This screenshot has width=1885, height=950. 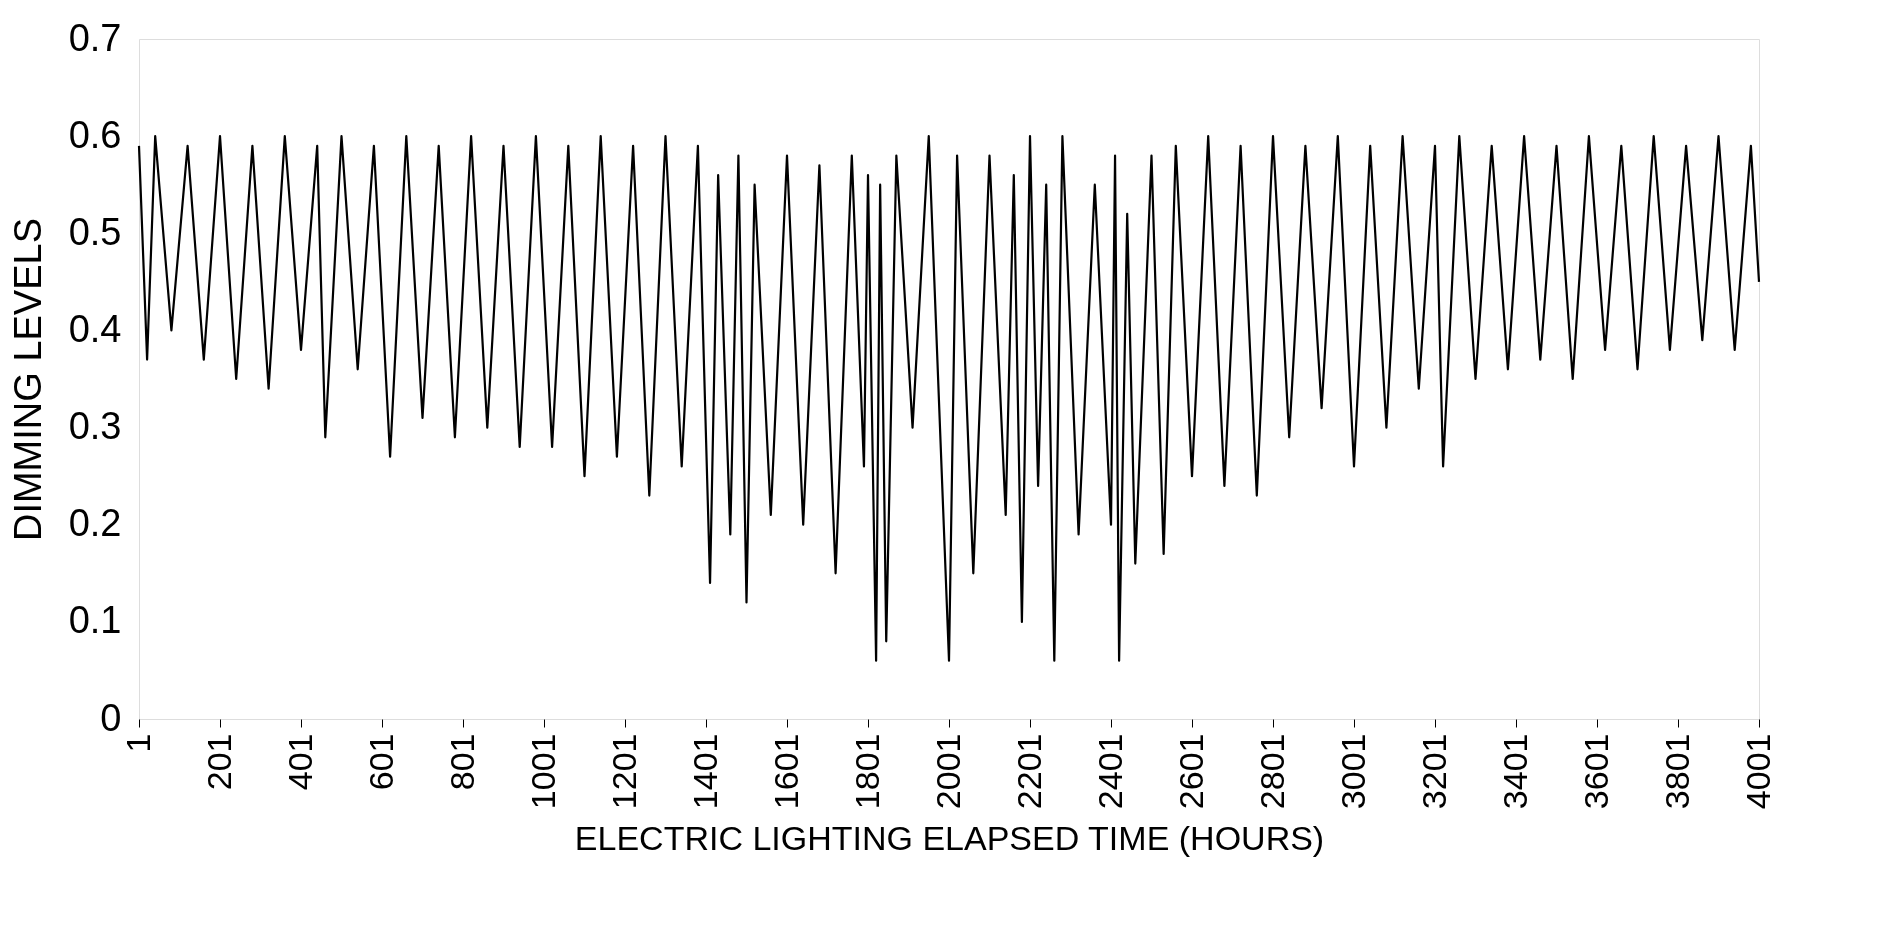 I want to click on x-tick-label: 2201, so click(x=1028, y=771).